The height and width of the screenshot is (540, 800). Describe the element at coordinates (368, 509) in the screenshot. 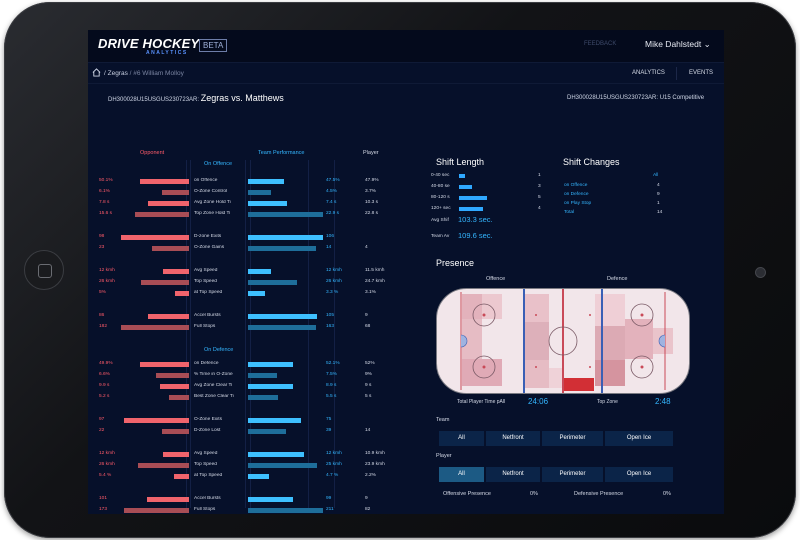

I see `metric-player-value: 82` at that location.